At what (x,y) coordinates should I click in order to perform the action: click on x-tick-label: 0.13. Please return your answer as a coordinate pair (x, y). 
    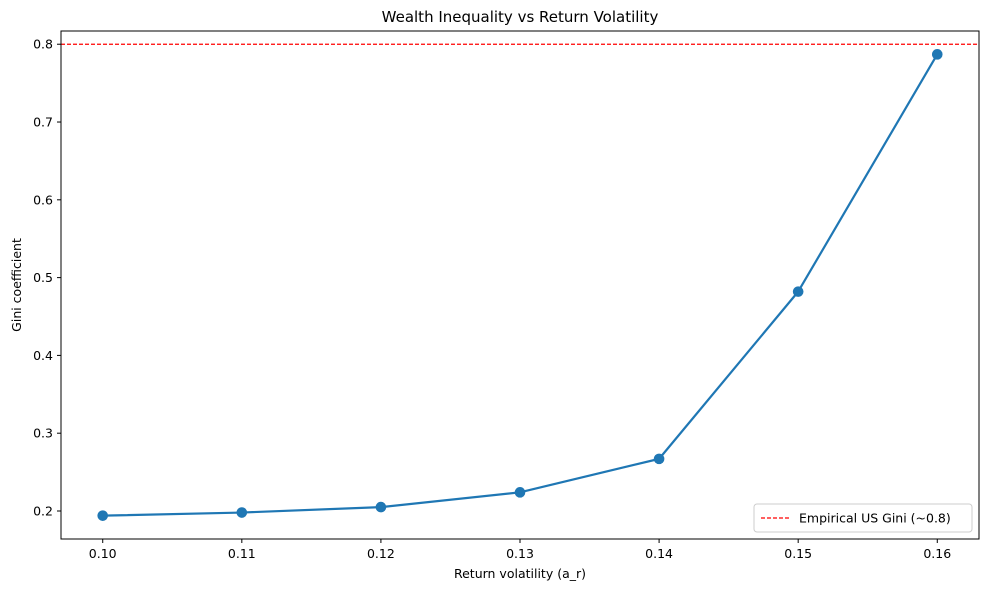
    Looking at the image, I should click on (520, 553).